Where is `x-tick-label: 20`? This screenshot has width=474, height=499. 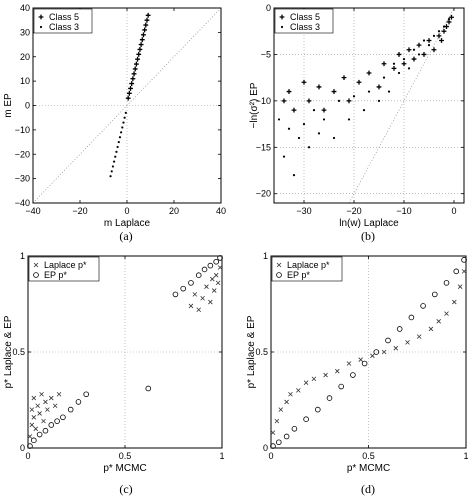
x-tick-label: 20 is located at coordinates (174, 211).